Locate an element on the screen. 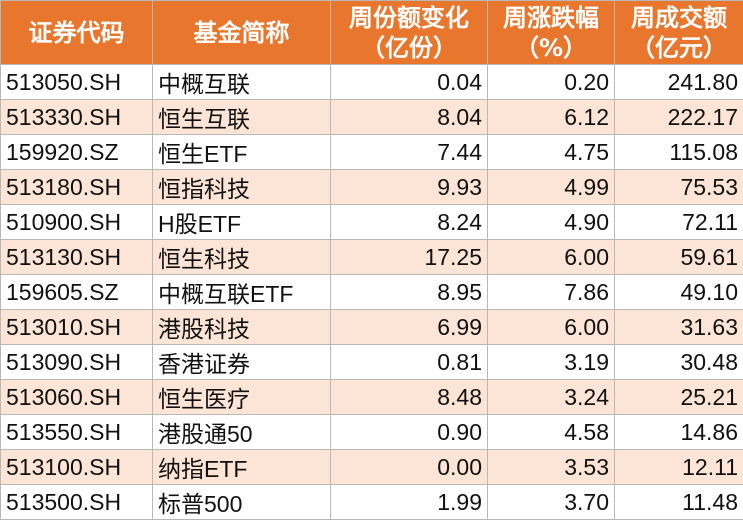 The height and width of the screenshot is (520, 743). header-text: 周成交额 is located at coordinates (679, 18).